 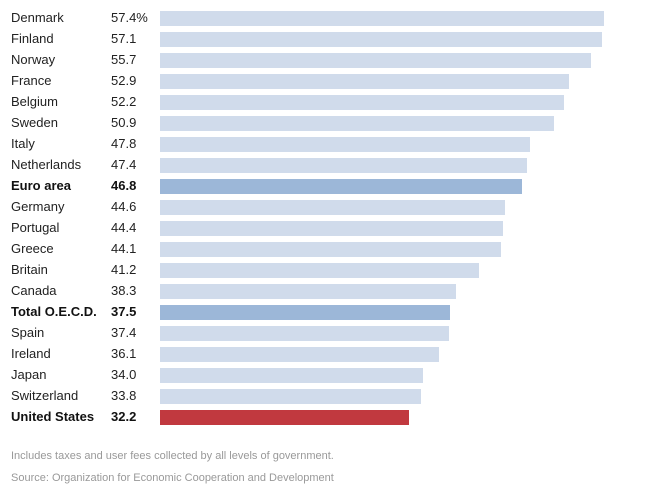 I want to click on bar-row: Portugal 44.4, so click(x=325, y=228).